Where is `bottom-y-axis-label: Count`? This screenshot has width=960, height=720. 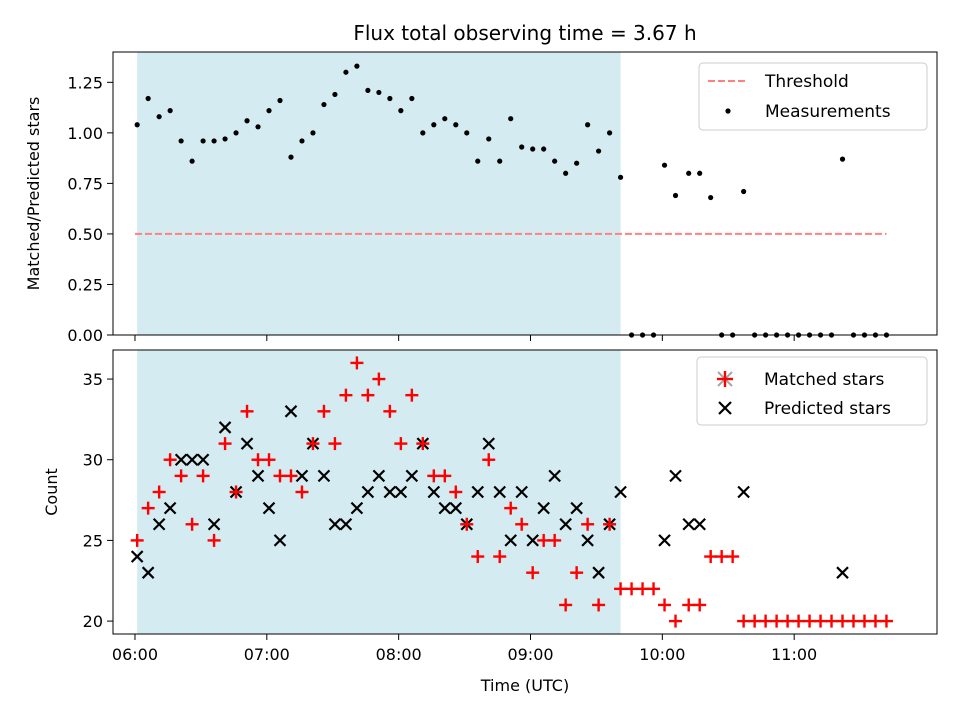 bottom-y-axis-label: Count is located at coordinates (51, 492).